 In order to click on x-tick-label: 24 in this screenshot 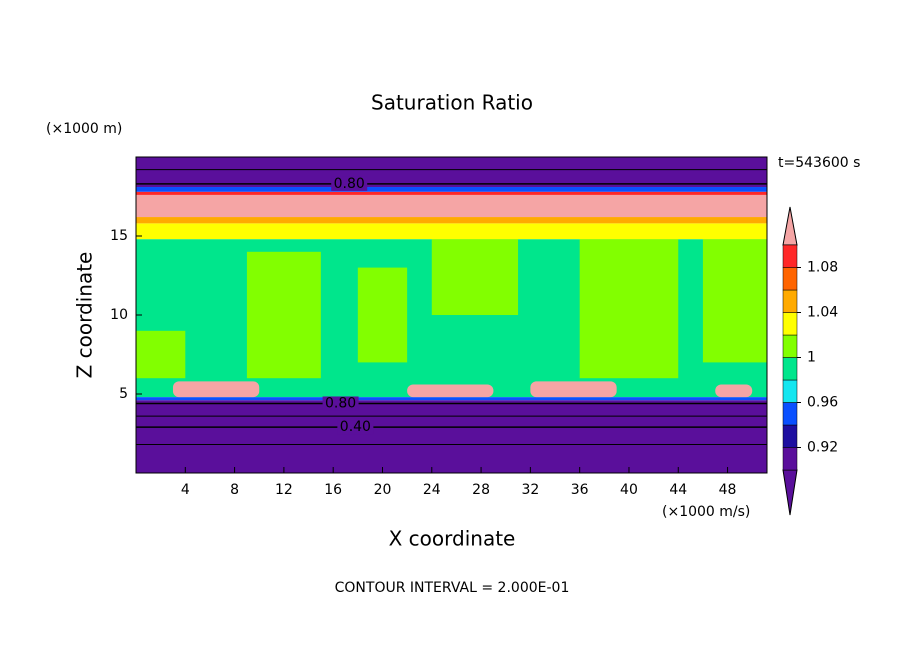, I will do `click(432, 490)`.